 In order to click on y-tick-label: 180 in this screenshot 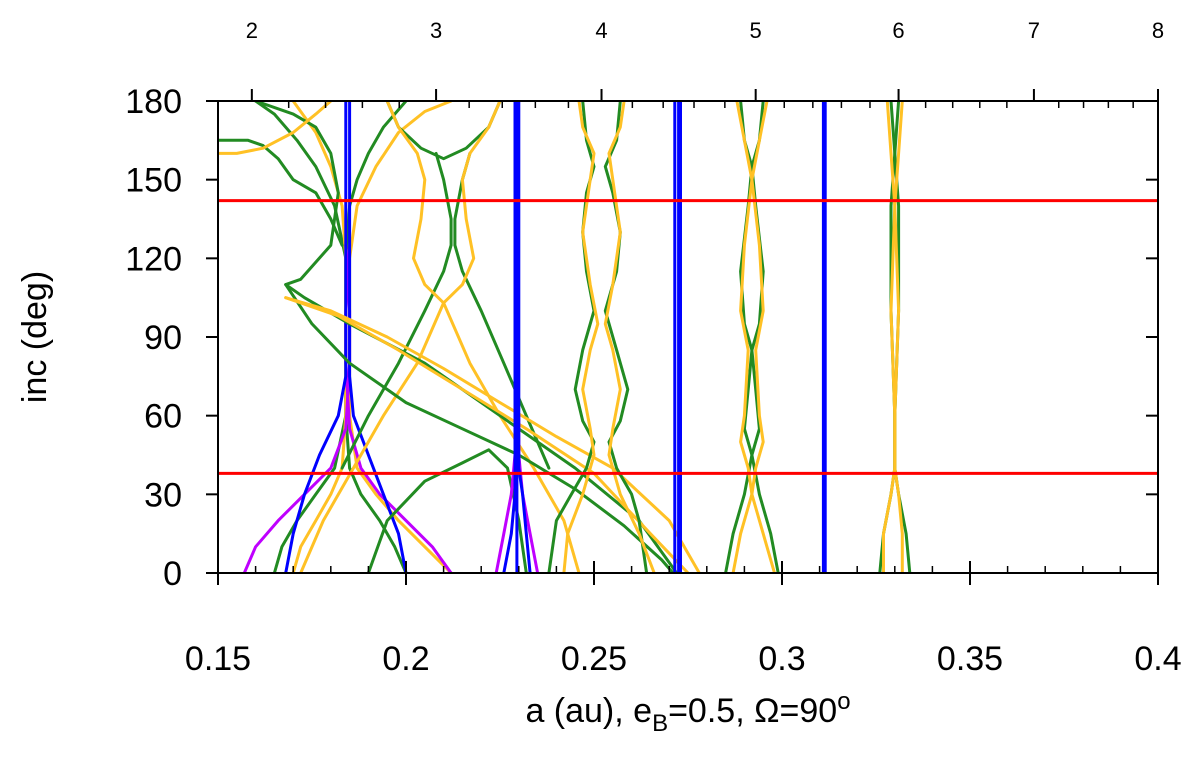, I will do `click(153, 102)`.